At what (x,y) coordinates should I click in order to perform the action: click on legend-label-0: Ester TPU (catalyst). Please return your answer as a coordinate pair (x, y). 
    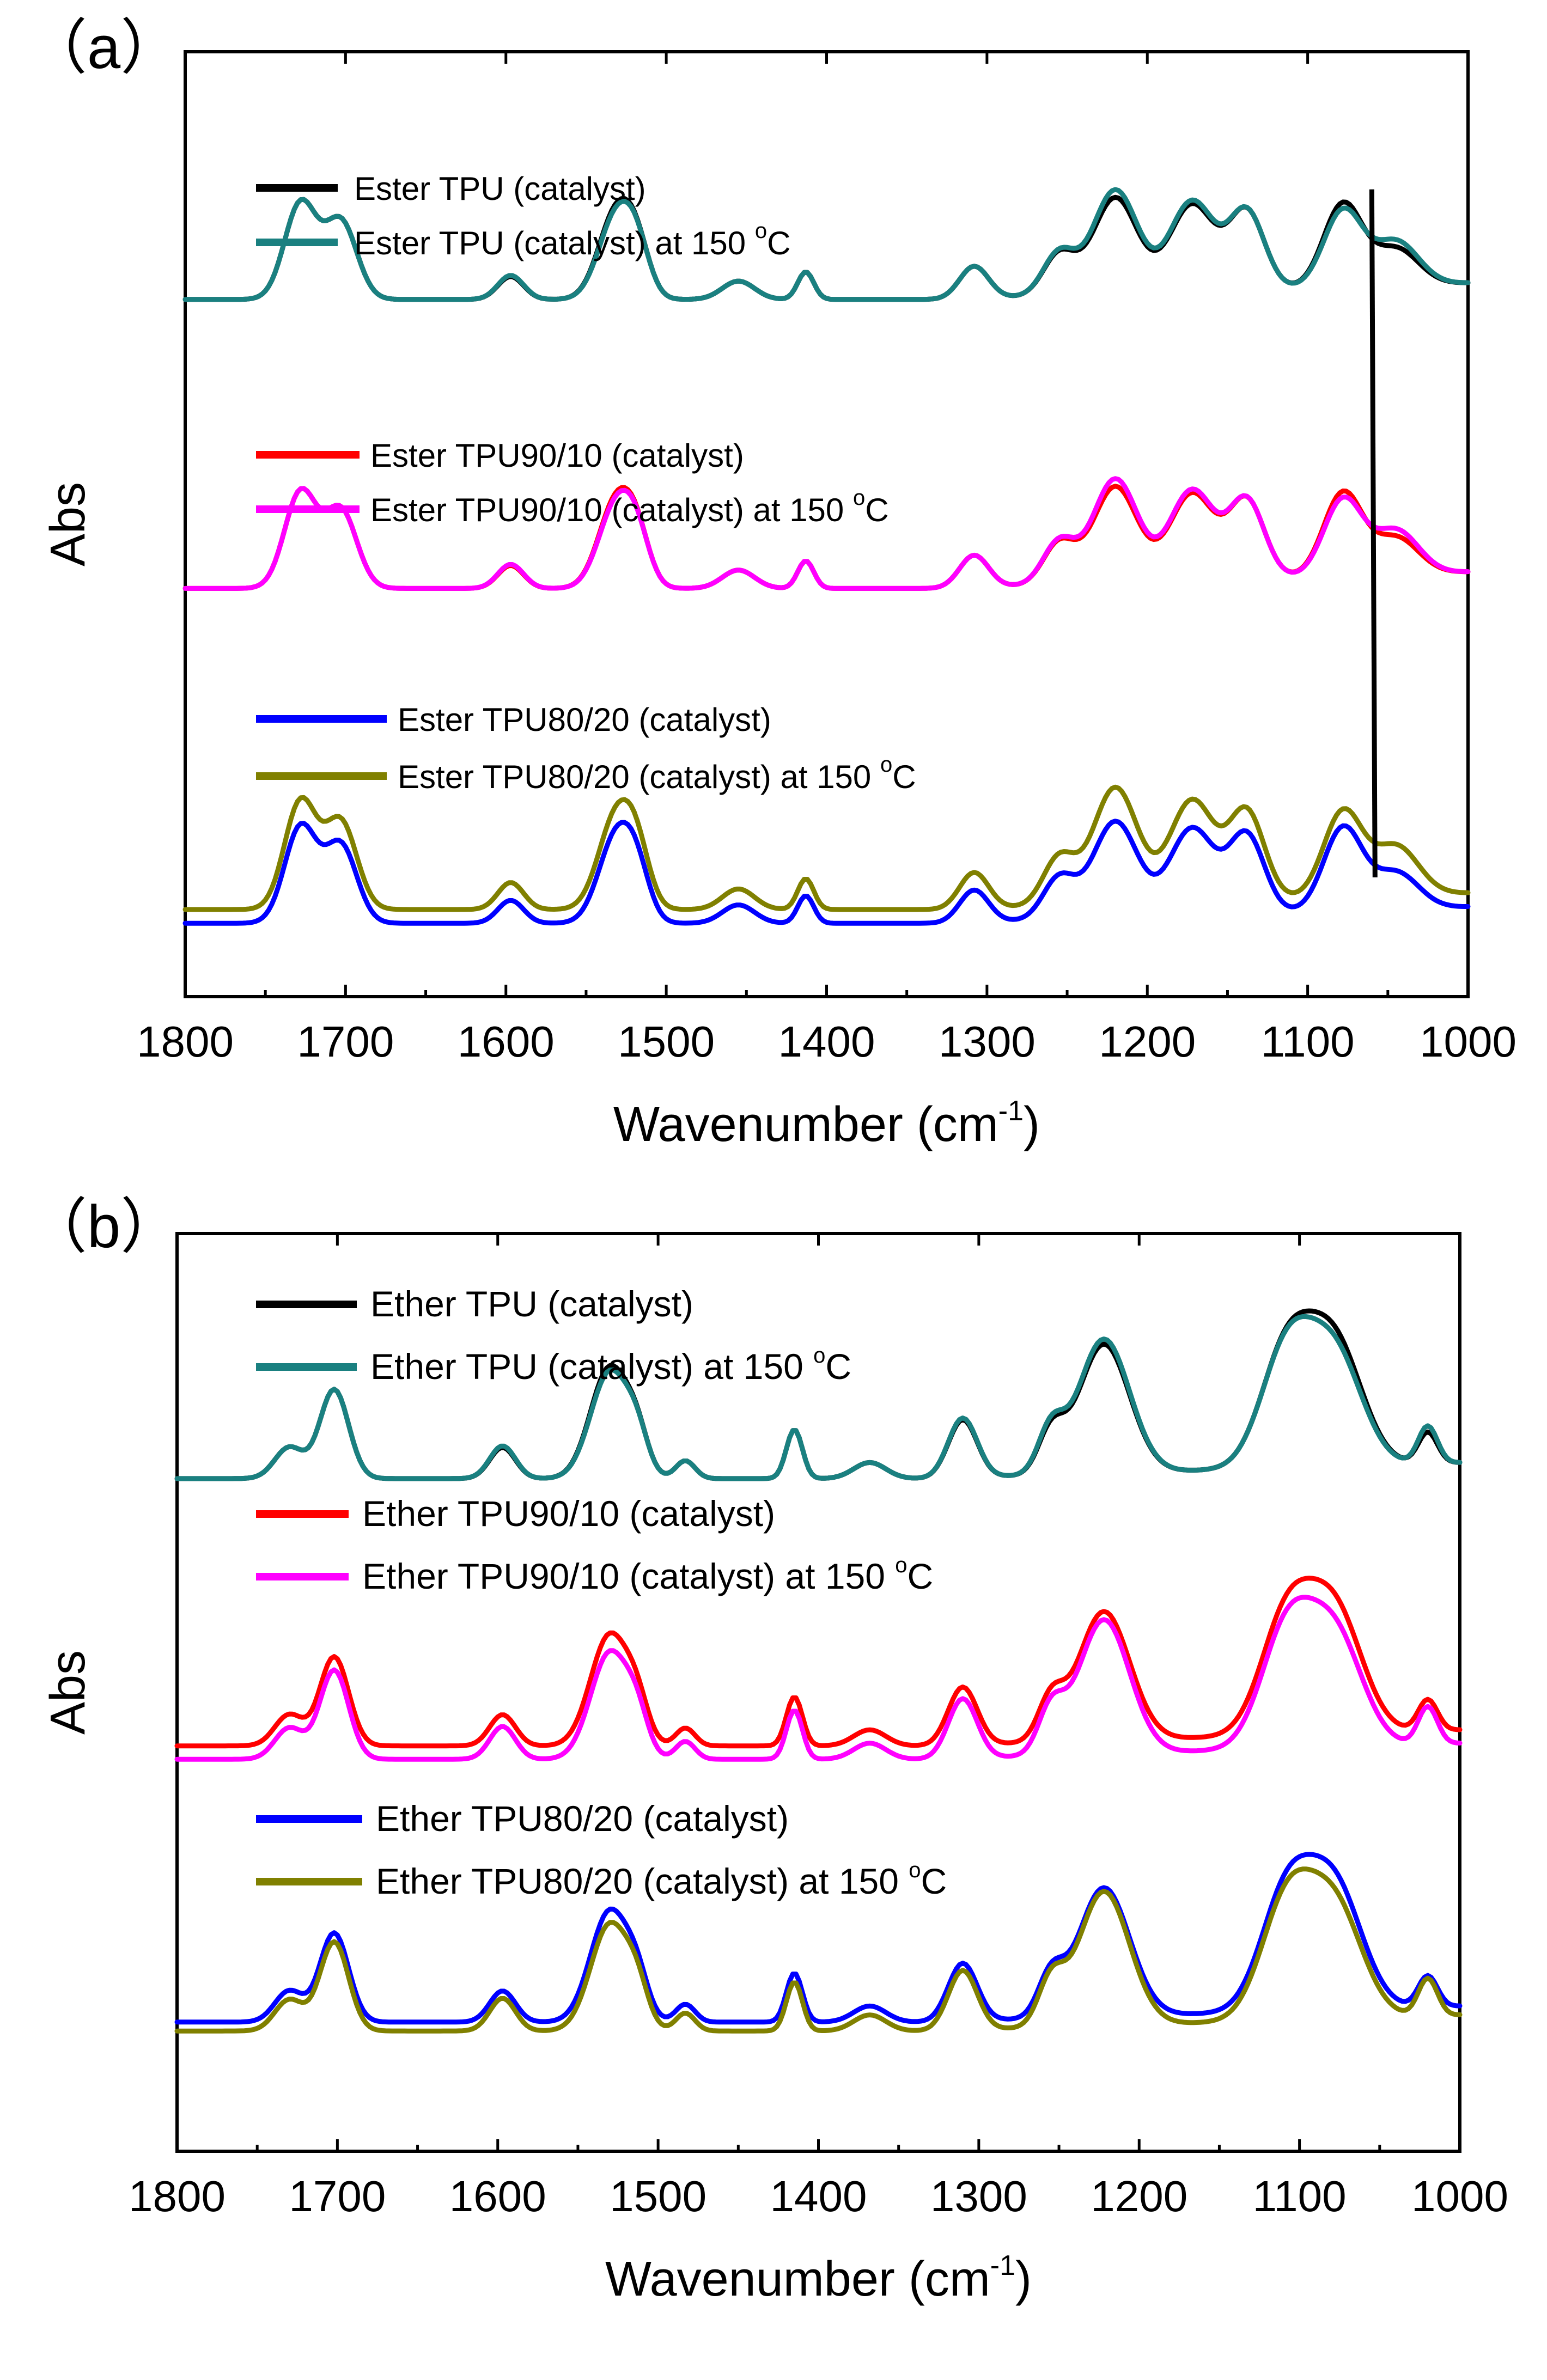
    Looking at the image, I should click on (500, 188).